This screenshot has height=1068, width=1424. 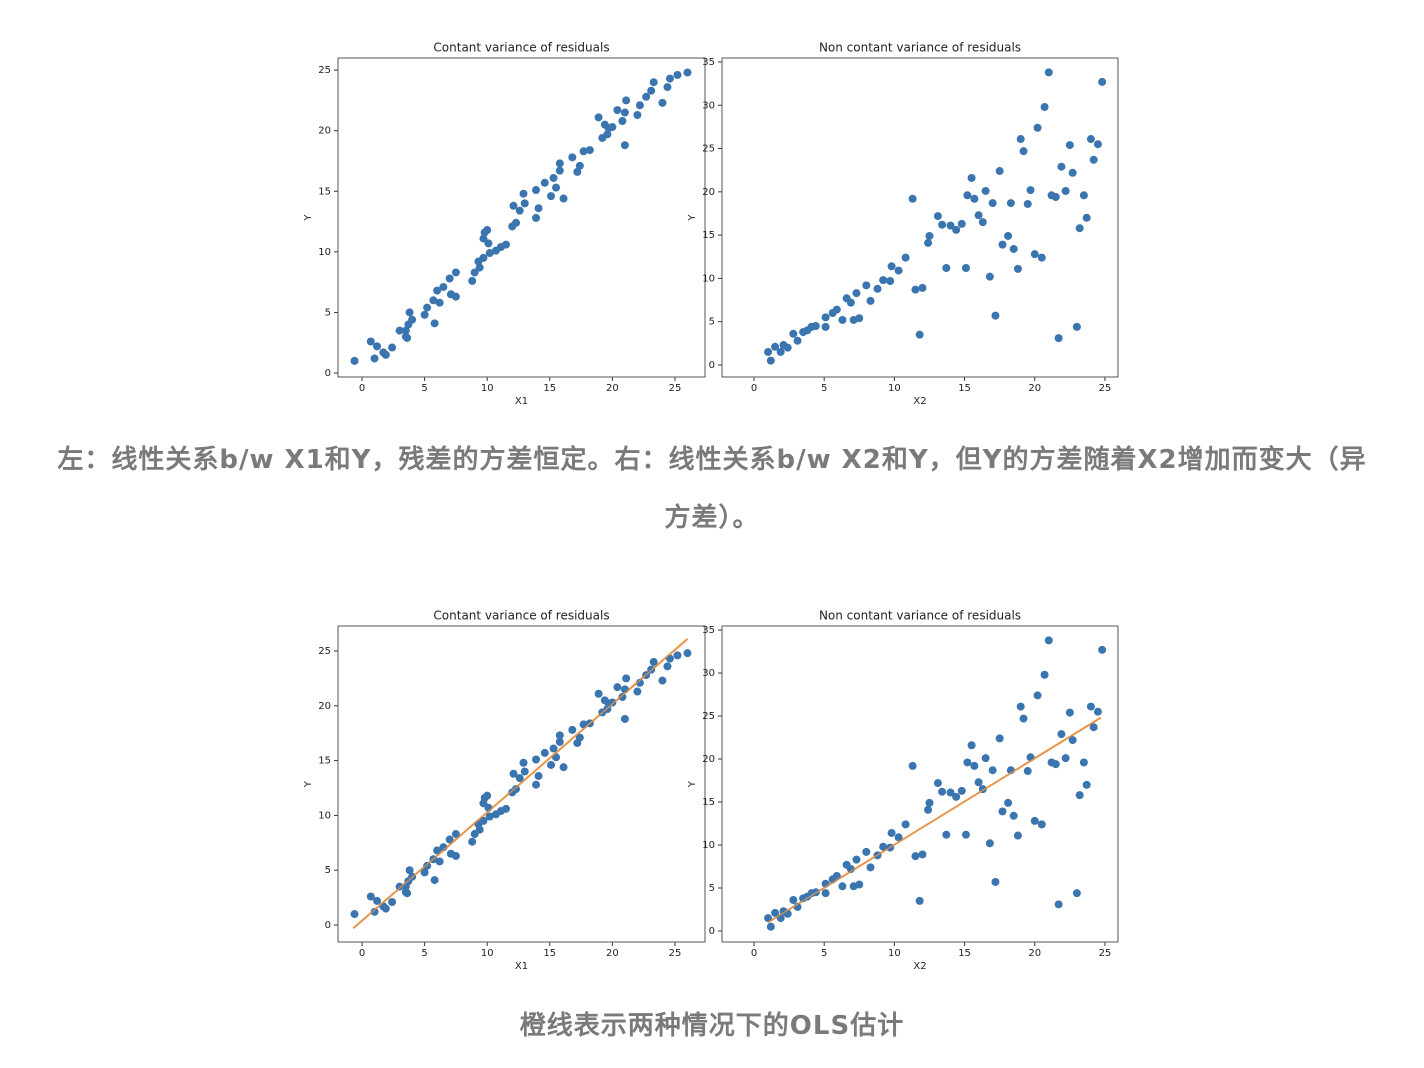 I want to click on x-tick-label: 15, so click(x=964, y=388).